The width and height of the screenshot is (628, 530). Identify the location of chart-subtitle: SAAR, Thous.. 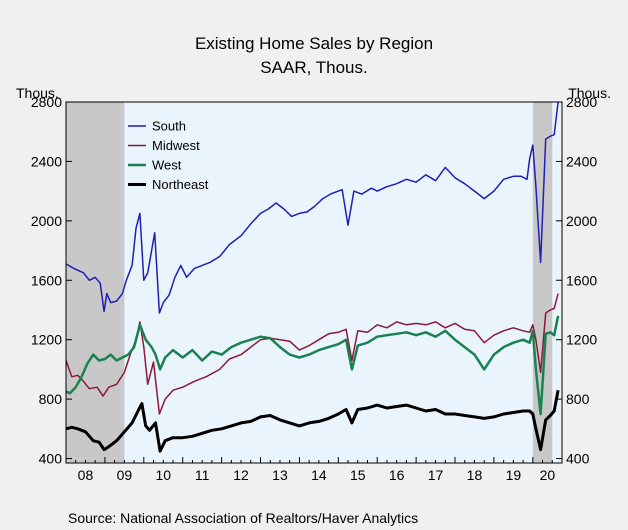
(313, 67).